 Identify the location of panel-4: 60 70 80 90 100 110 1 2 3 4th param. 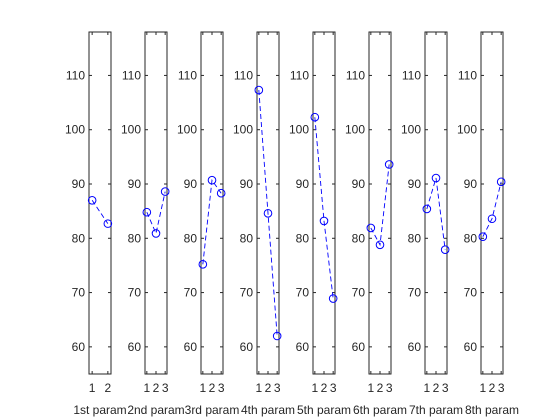
(264, 224).